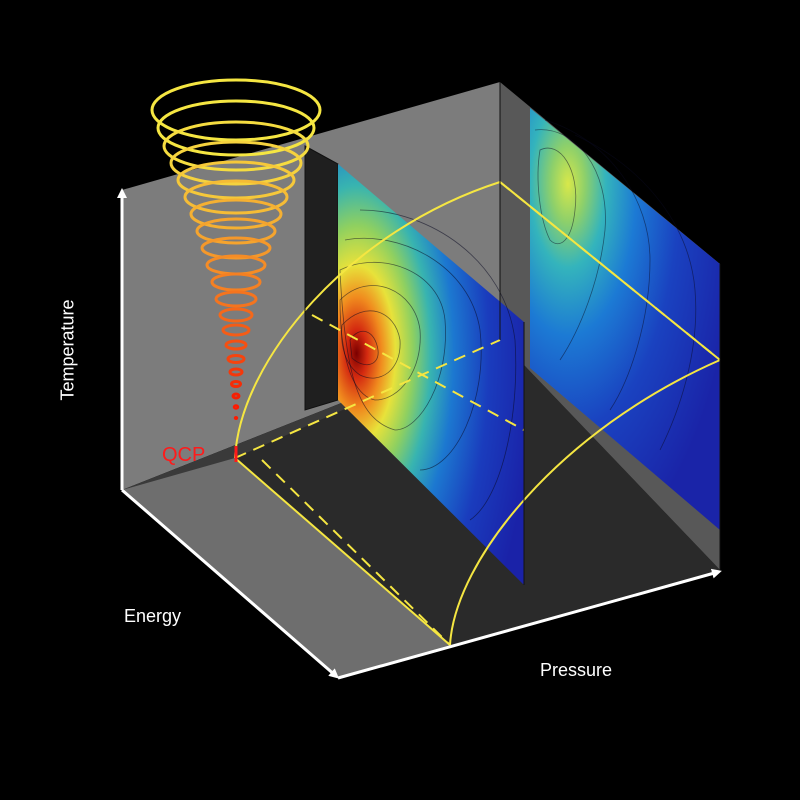 The image size is (800, 800). I want to click on floor-left-strip, so click(286, 568).